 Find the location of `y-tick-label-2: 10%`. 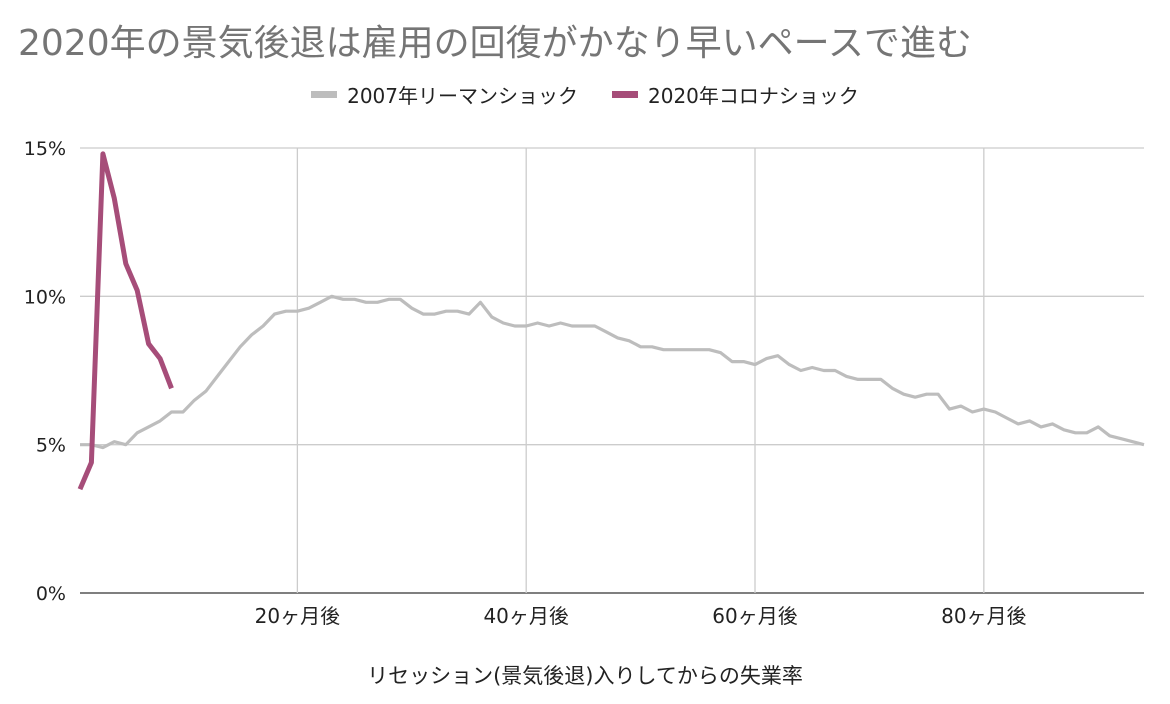

y-tick-label-2: 10% is located at coordinates (45, 297).